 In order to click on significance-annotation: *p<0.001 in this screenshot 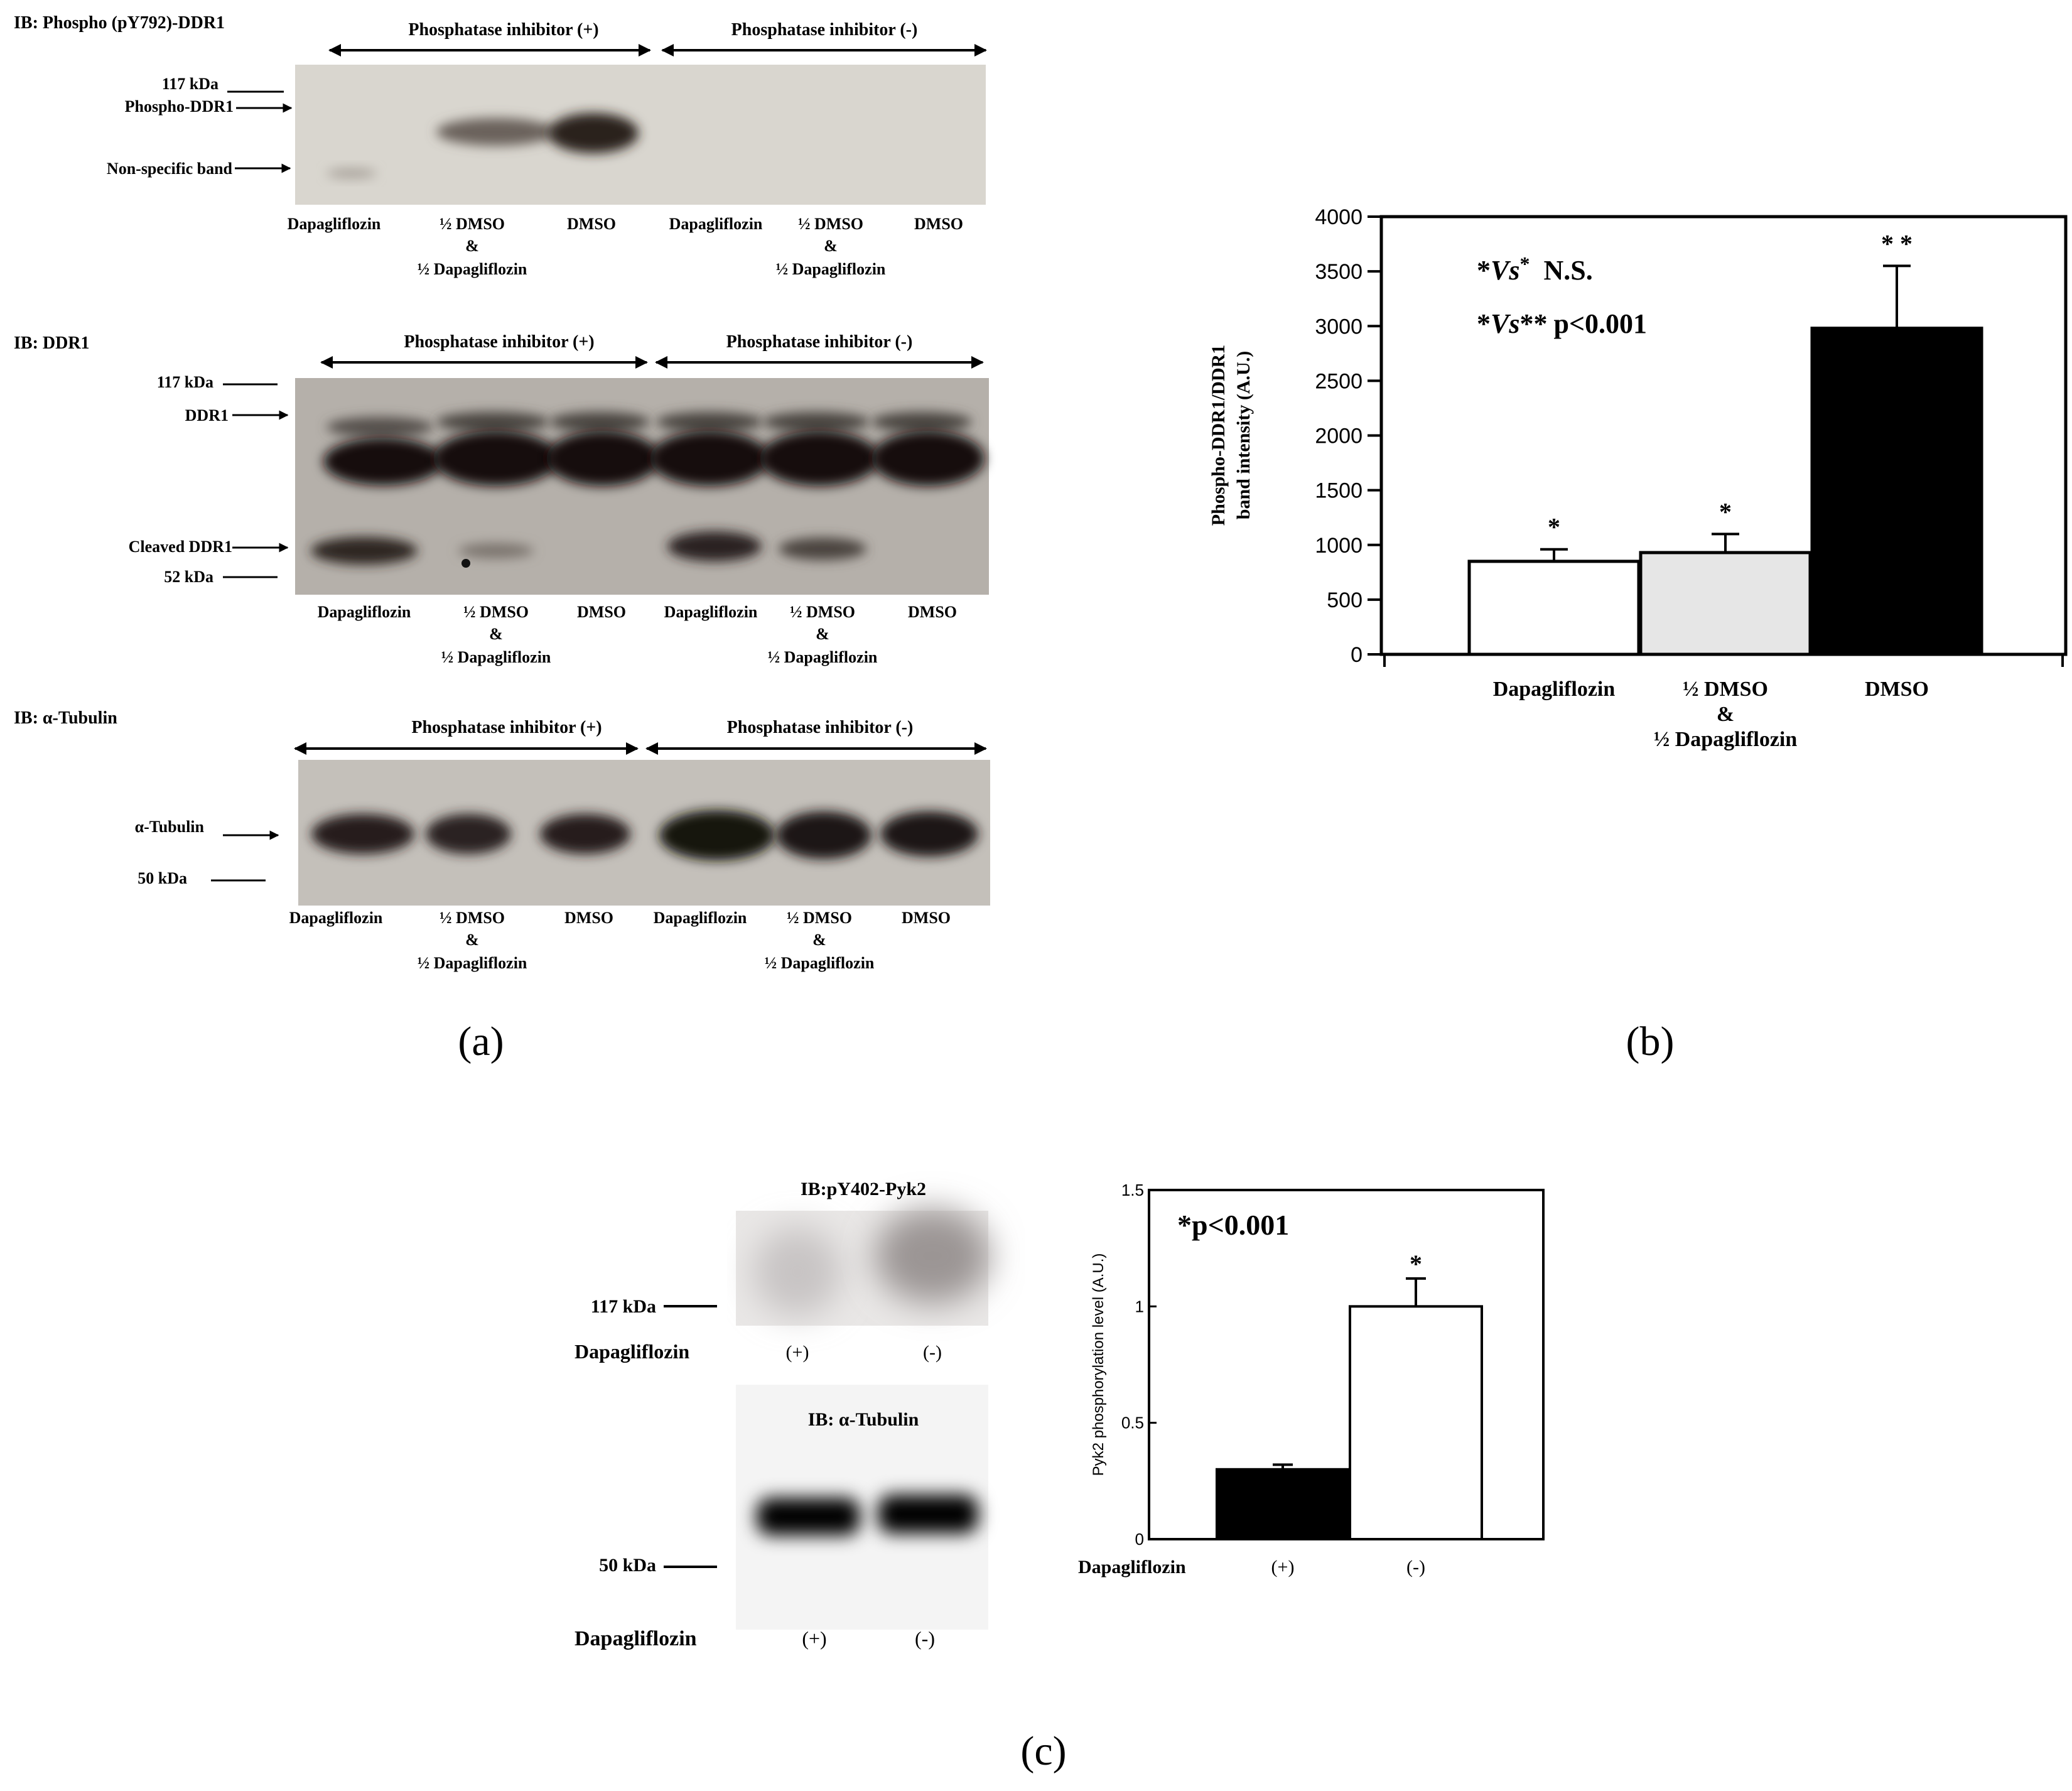, I will do `click(1233, 1225)`.